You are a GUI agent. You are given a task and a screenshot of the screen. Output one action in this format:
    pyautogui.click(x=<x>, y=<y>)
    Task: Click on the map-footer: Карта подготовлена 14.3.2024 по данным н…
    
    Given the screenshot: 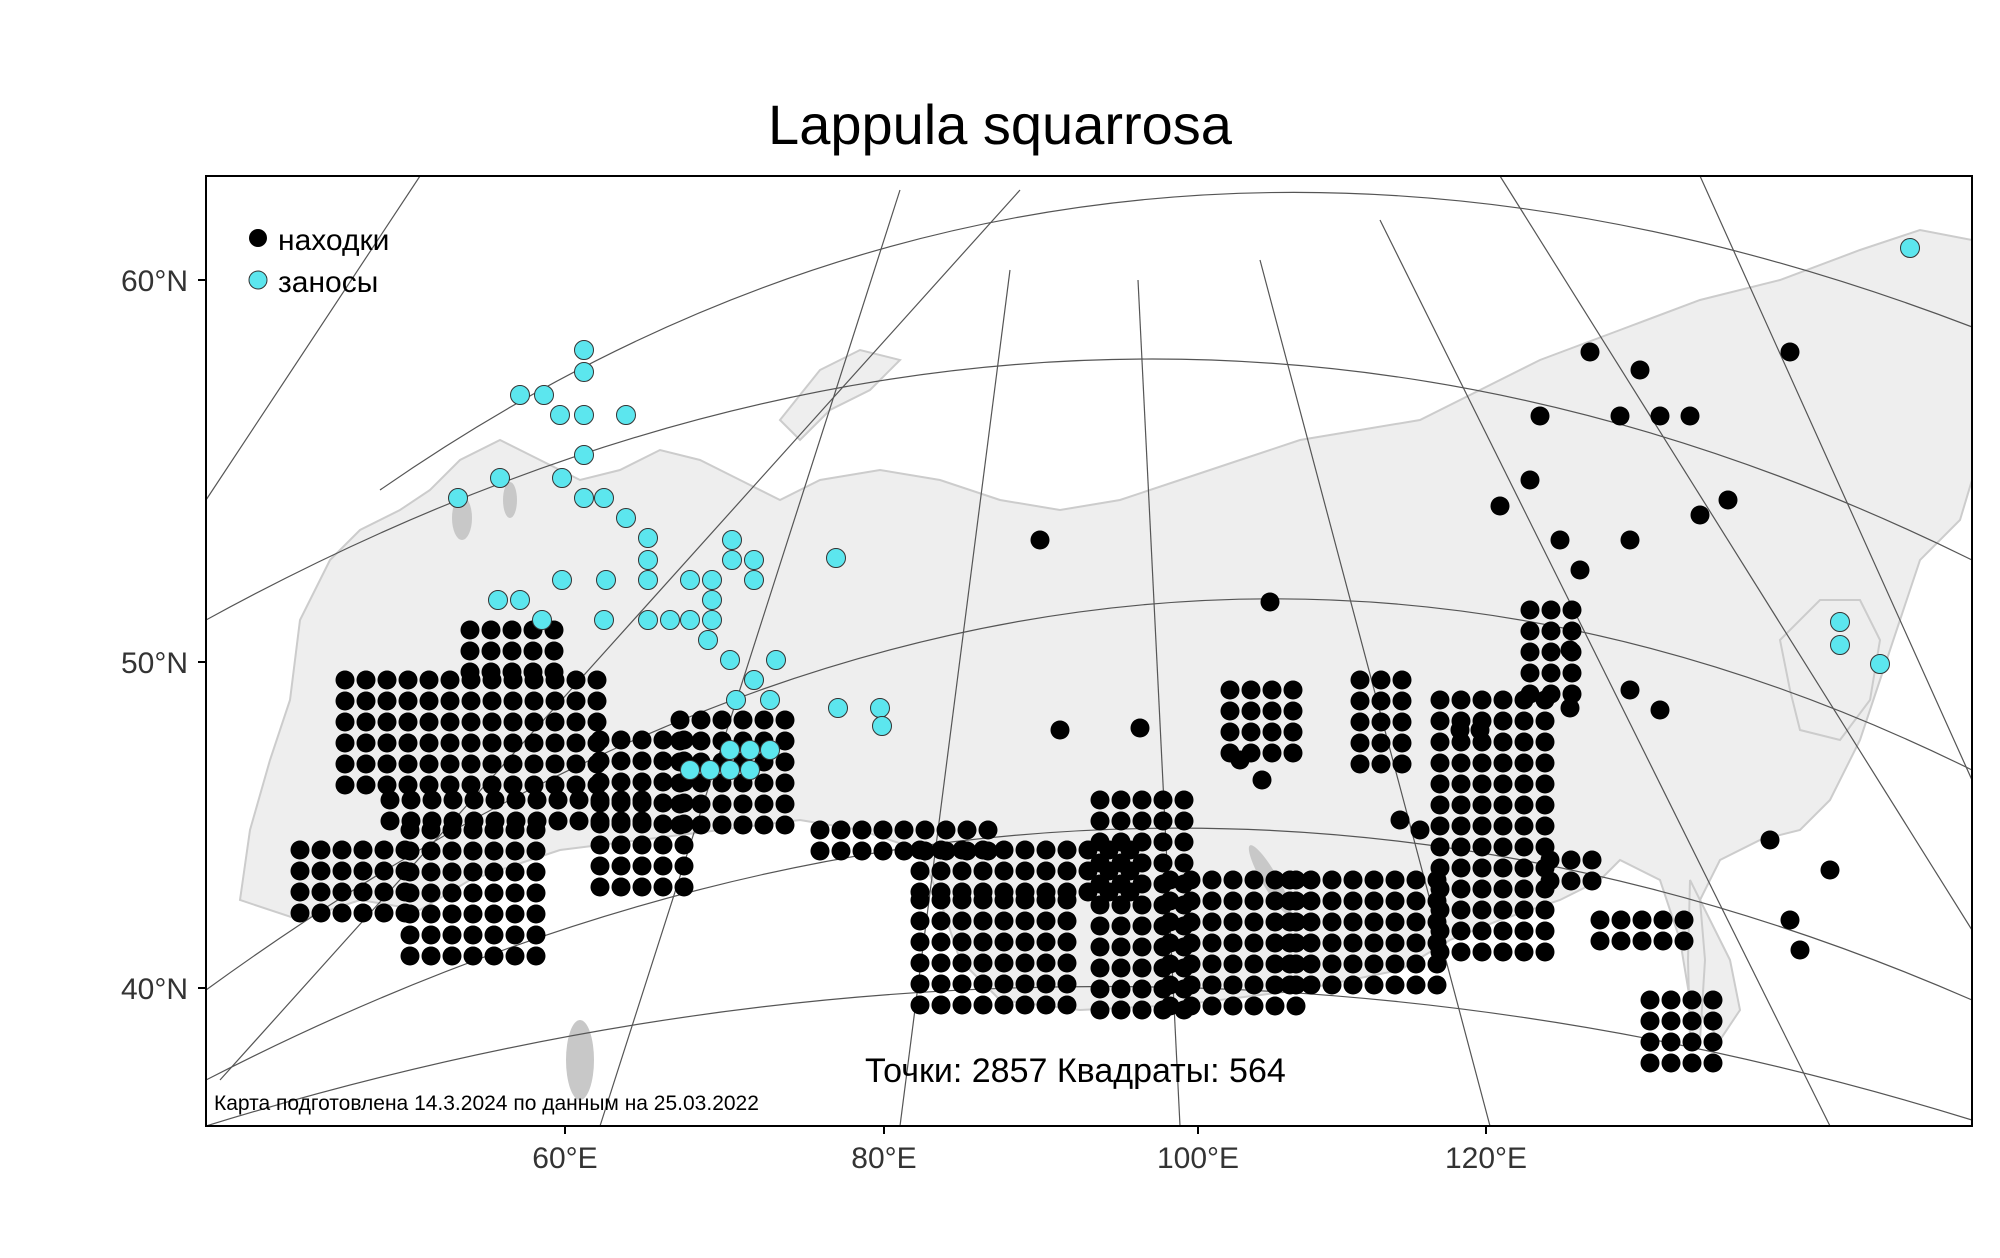 What is the action you would take?
    pyautogui.click(x=486, y=1103)
    